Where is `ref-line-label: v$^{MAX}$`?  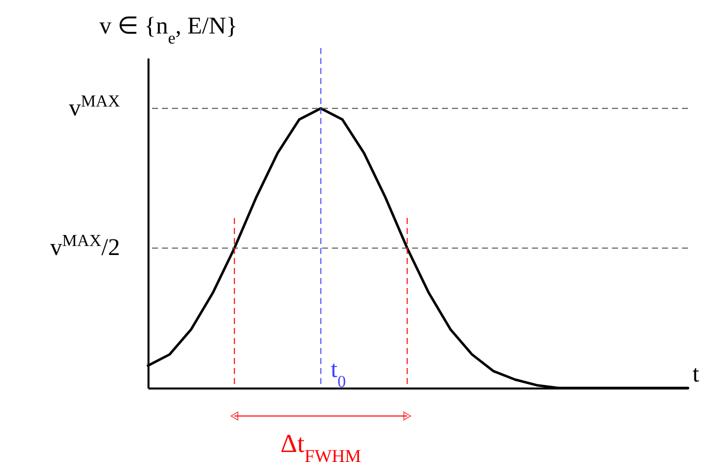 ref-line-label: v$^{MAX}$ is located at coordinates (94, 106).